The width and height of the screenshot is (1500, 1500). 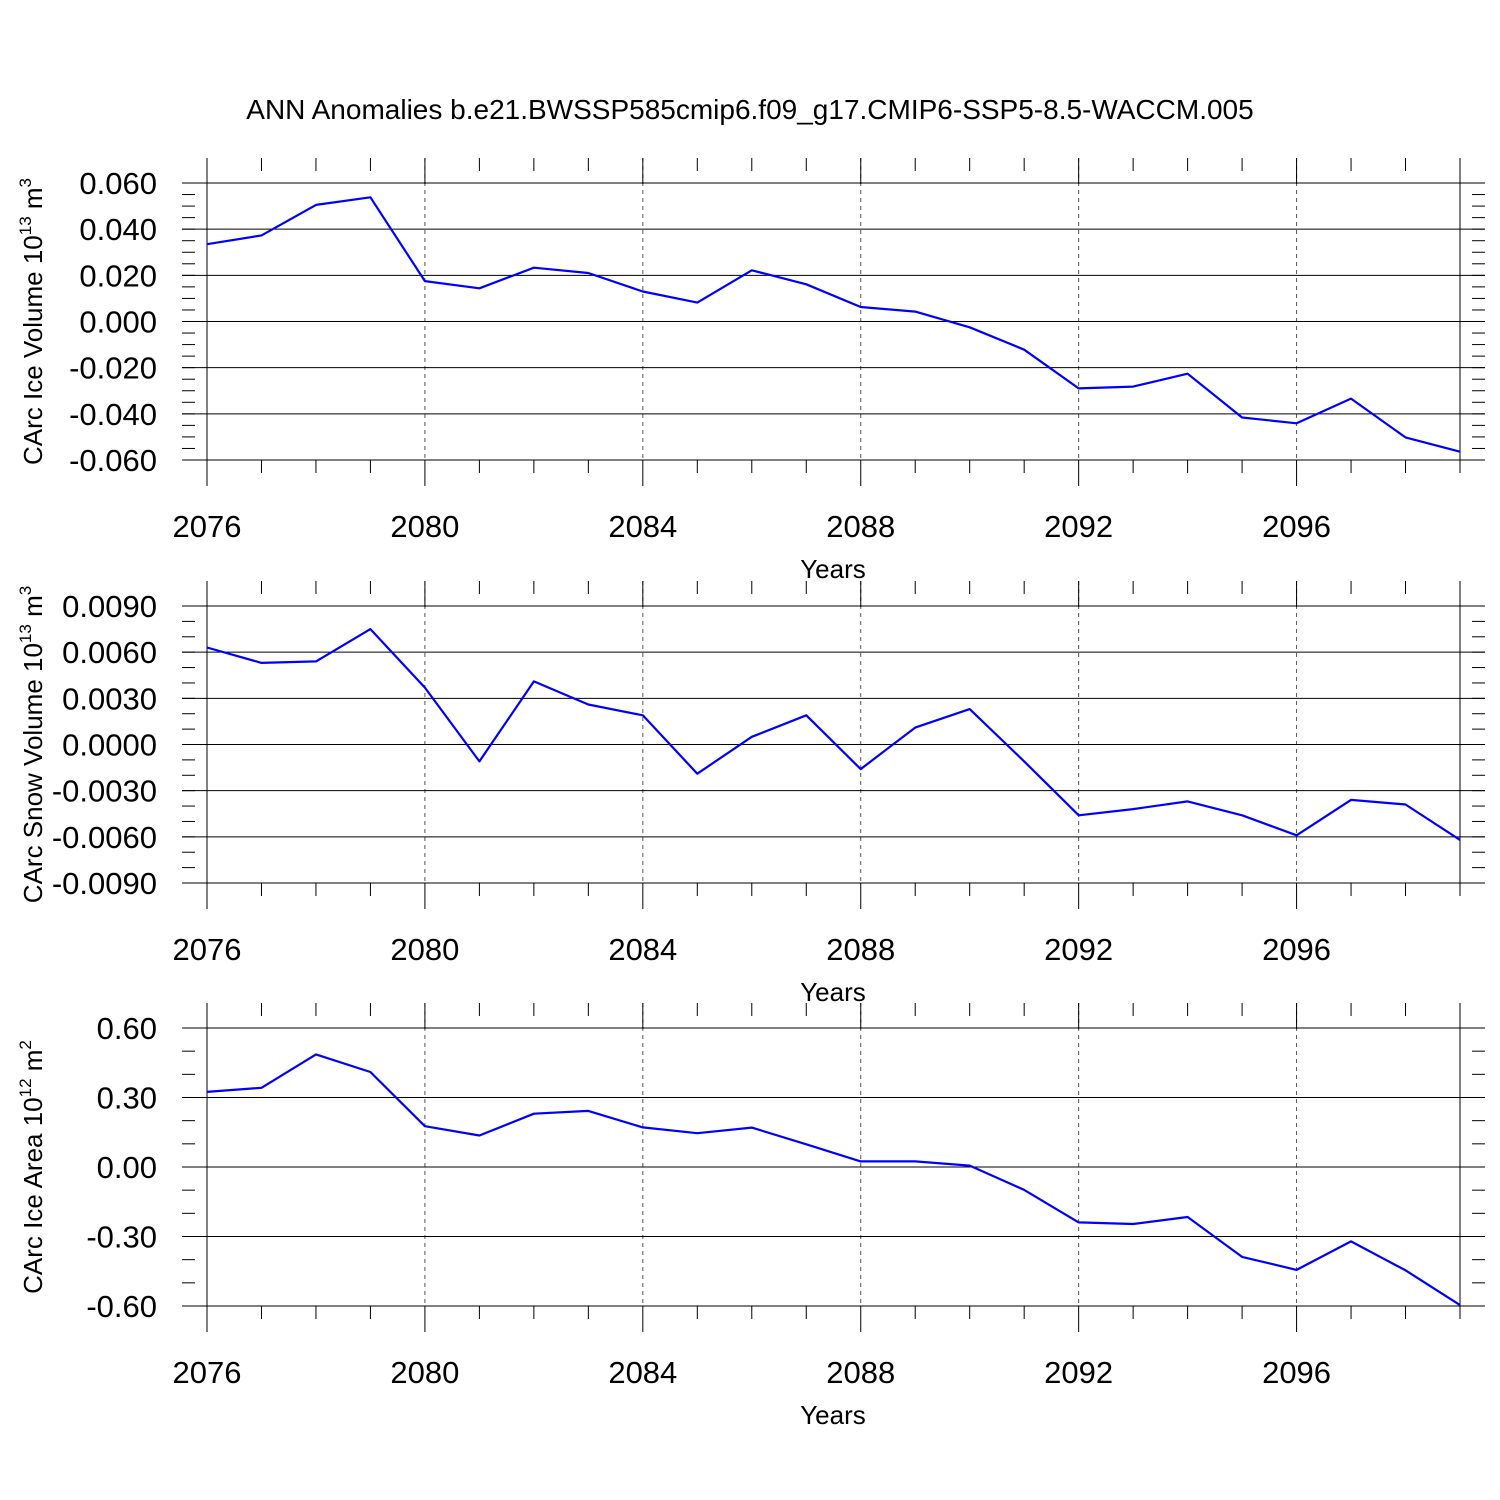 I want to click on y-tick-label: 0.040, so click(x=118, y=229).